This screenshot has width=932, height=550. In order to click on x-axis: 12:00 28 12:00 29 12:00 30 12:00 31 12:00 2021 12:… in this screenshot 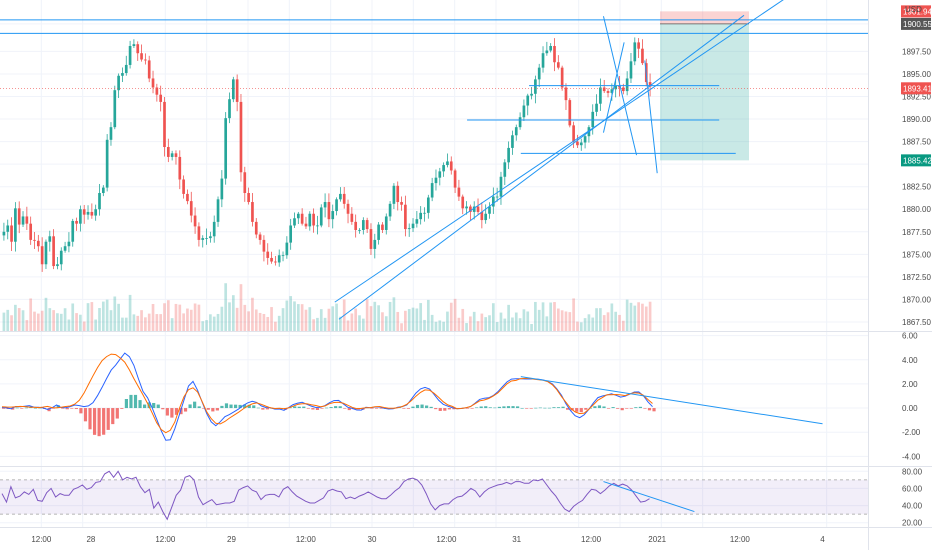, I will do `click(428, 539)`.